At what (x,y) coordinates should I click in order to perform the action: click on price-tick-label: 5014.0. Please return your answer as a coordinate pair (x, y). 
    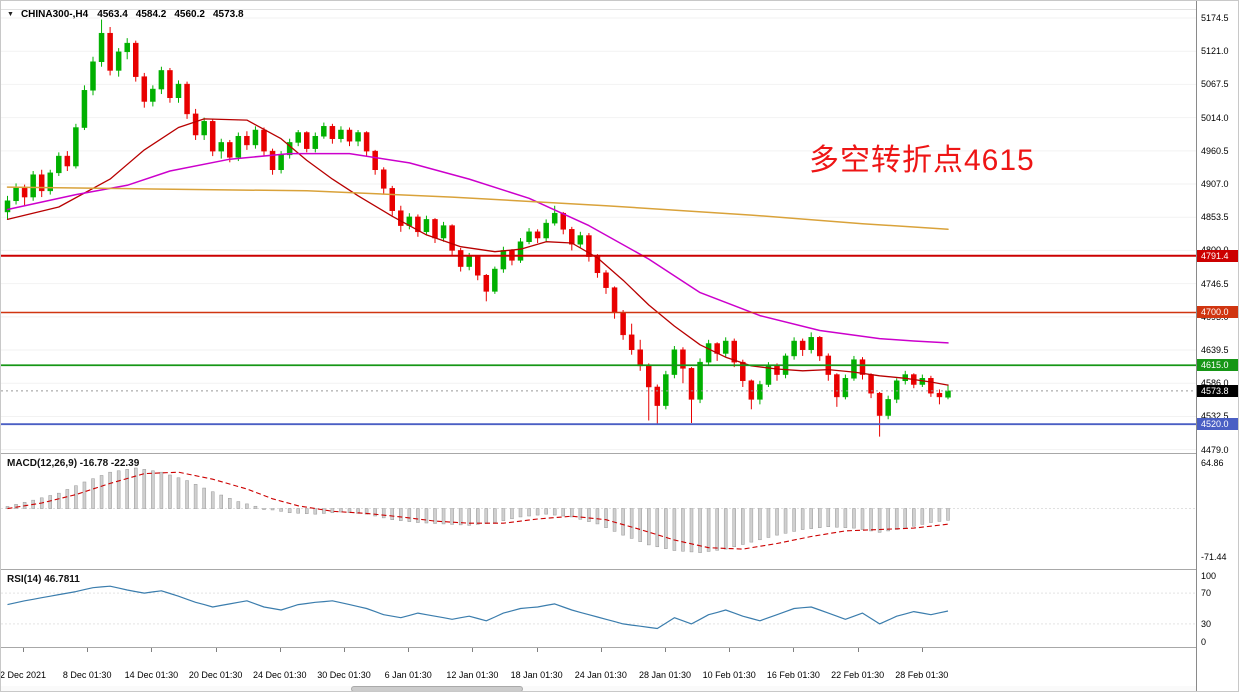
    Looking at the image, I should click on (1215, 117).